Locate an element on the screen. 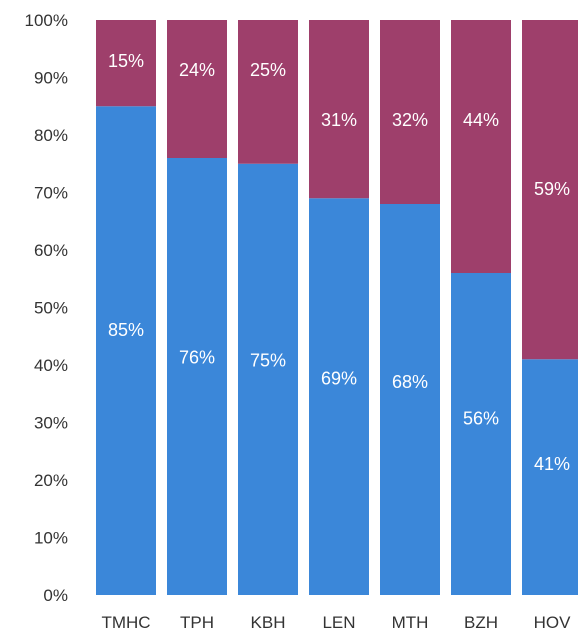  data-label: 59% is located at coordinates (552, 189).